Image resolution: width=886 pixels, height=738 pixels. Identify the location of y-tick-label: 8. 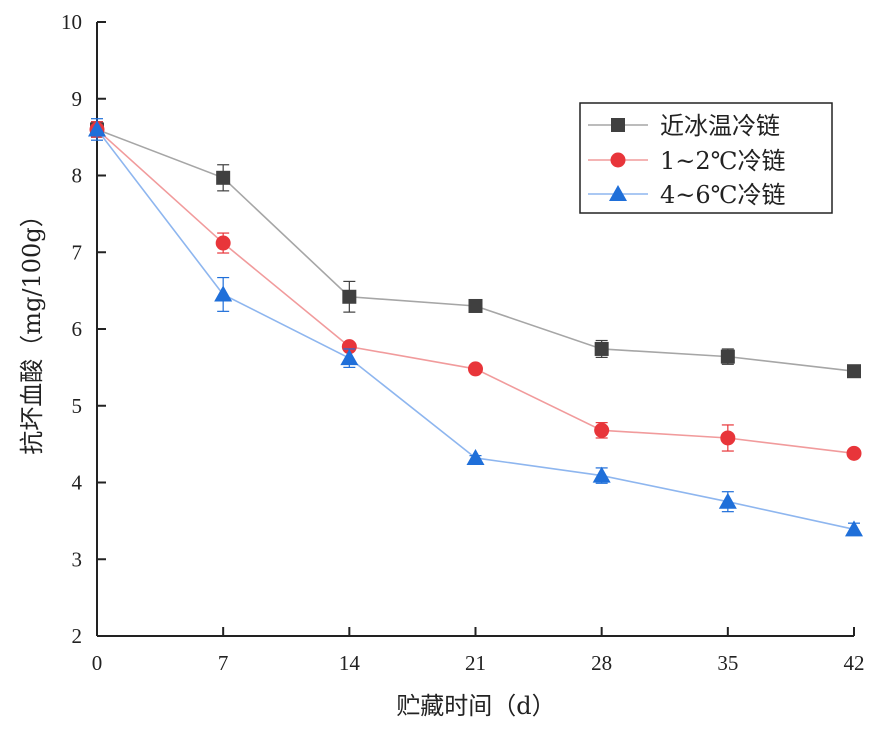
(77, 176).